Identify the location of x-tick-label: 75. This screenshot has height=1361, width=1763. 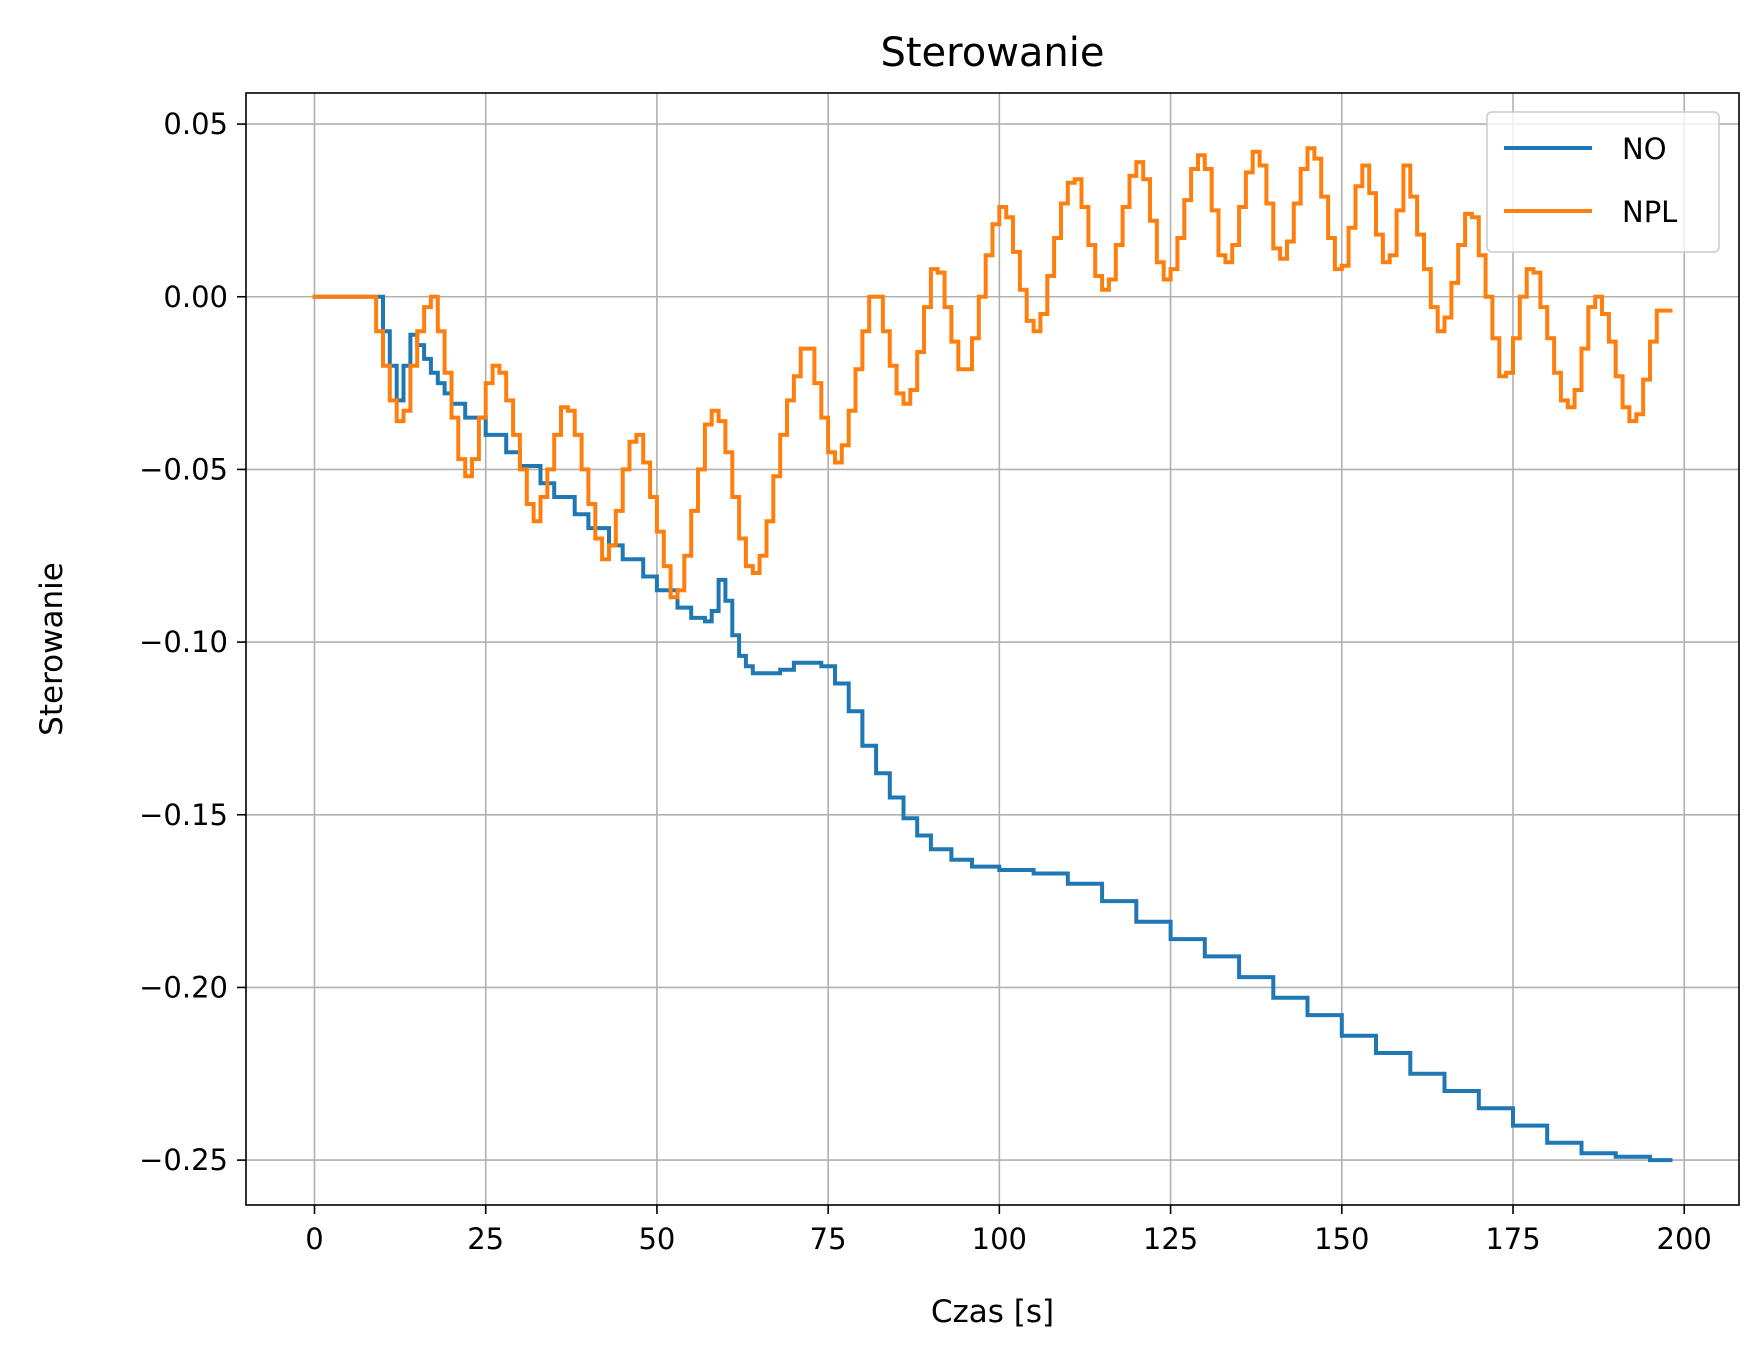
(828, 1239).